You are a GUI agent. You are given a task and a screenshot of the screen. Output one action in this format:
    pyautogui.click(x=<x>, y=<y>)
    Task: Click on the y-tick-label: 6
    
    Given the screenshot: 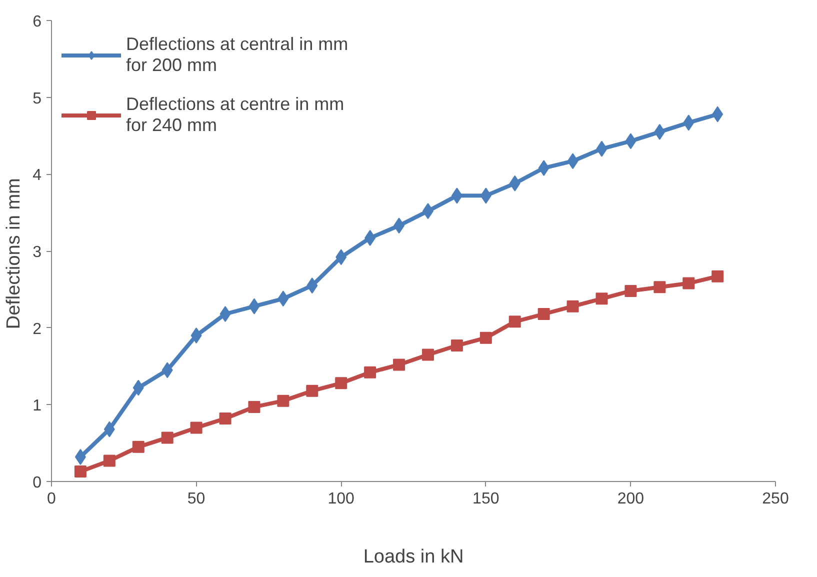 What is the action you would take?
    pyautogui.click(x=37, y=22)
    